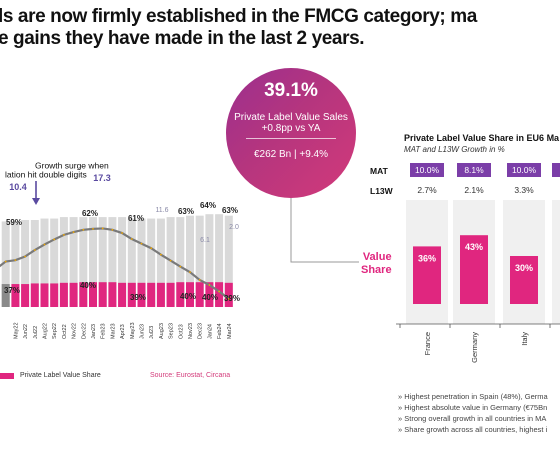 This screenshot has height=471, width=560. Describe the element at coordinates (72, 165) in the screenshot. I see `annotation-line-1: Growth surge when` at that location.